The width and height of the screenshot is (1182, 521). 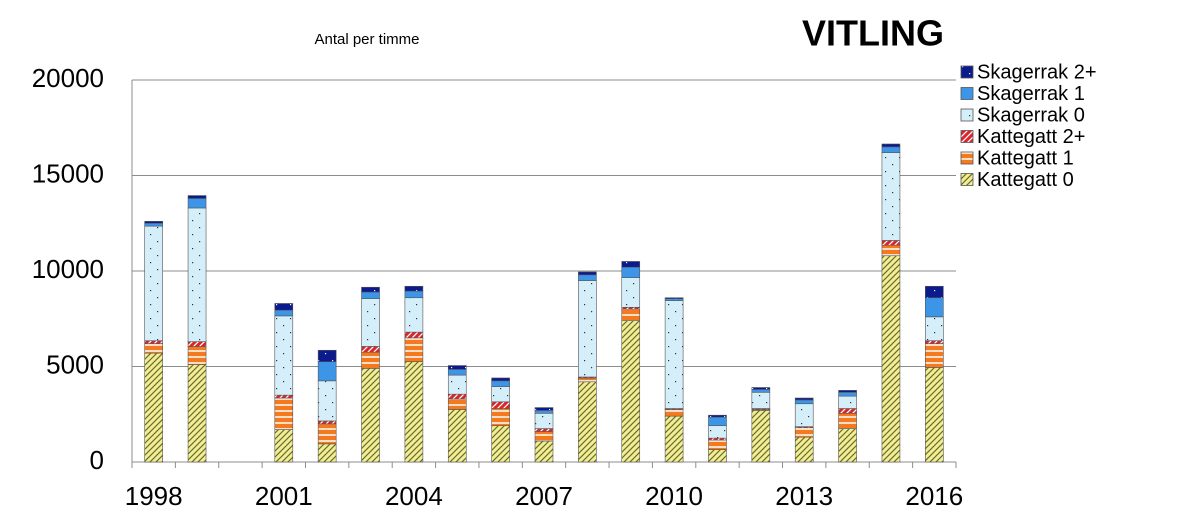 I want to click on y-tick-label: 5000, so click(x=75, y=364).